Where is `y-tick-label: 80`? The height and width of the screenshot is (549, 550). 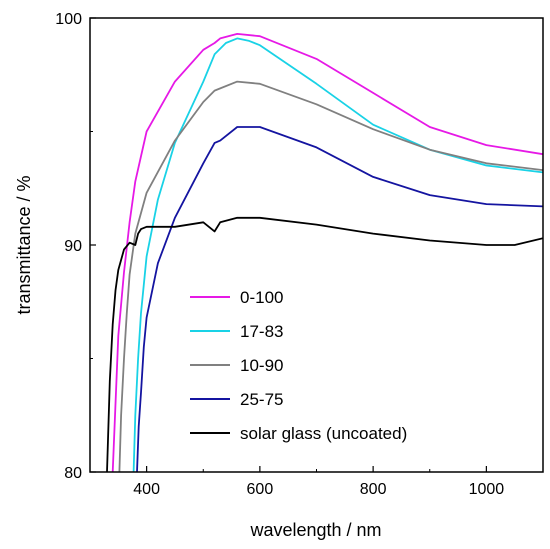
y-tick-label: 80 is located at coordinates (73, 473).